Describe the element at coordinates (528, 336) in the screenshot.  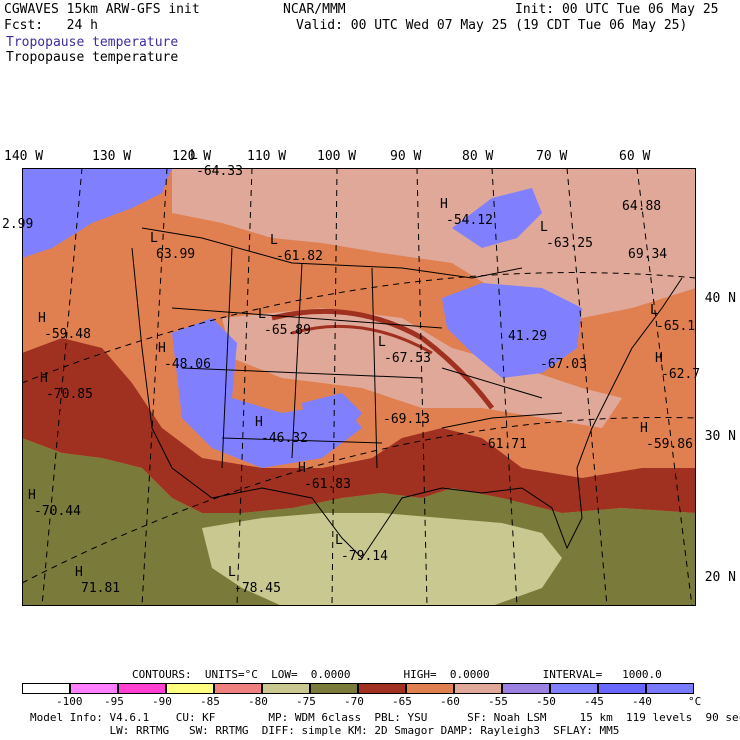
I see `extremum-value: 41.29` at that location.